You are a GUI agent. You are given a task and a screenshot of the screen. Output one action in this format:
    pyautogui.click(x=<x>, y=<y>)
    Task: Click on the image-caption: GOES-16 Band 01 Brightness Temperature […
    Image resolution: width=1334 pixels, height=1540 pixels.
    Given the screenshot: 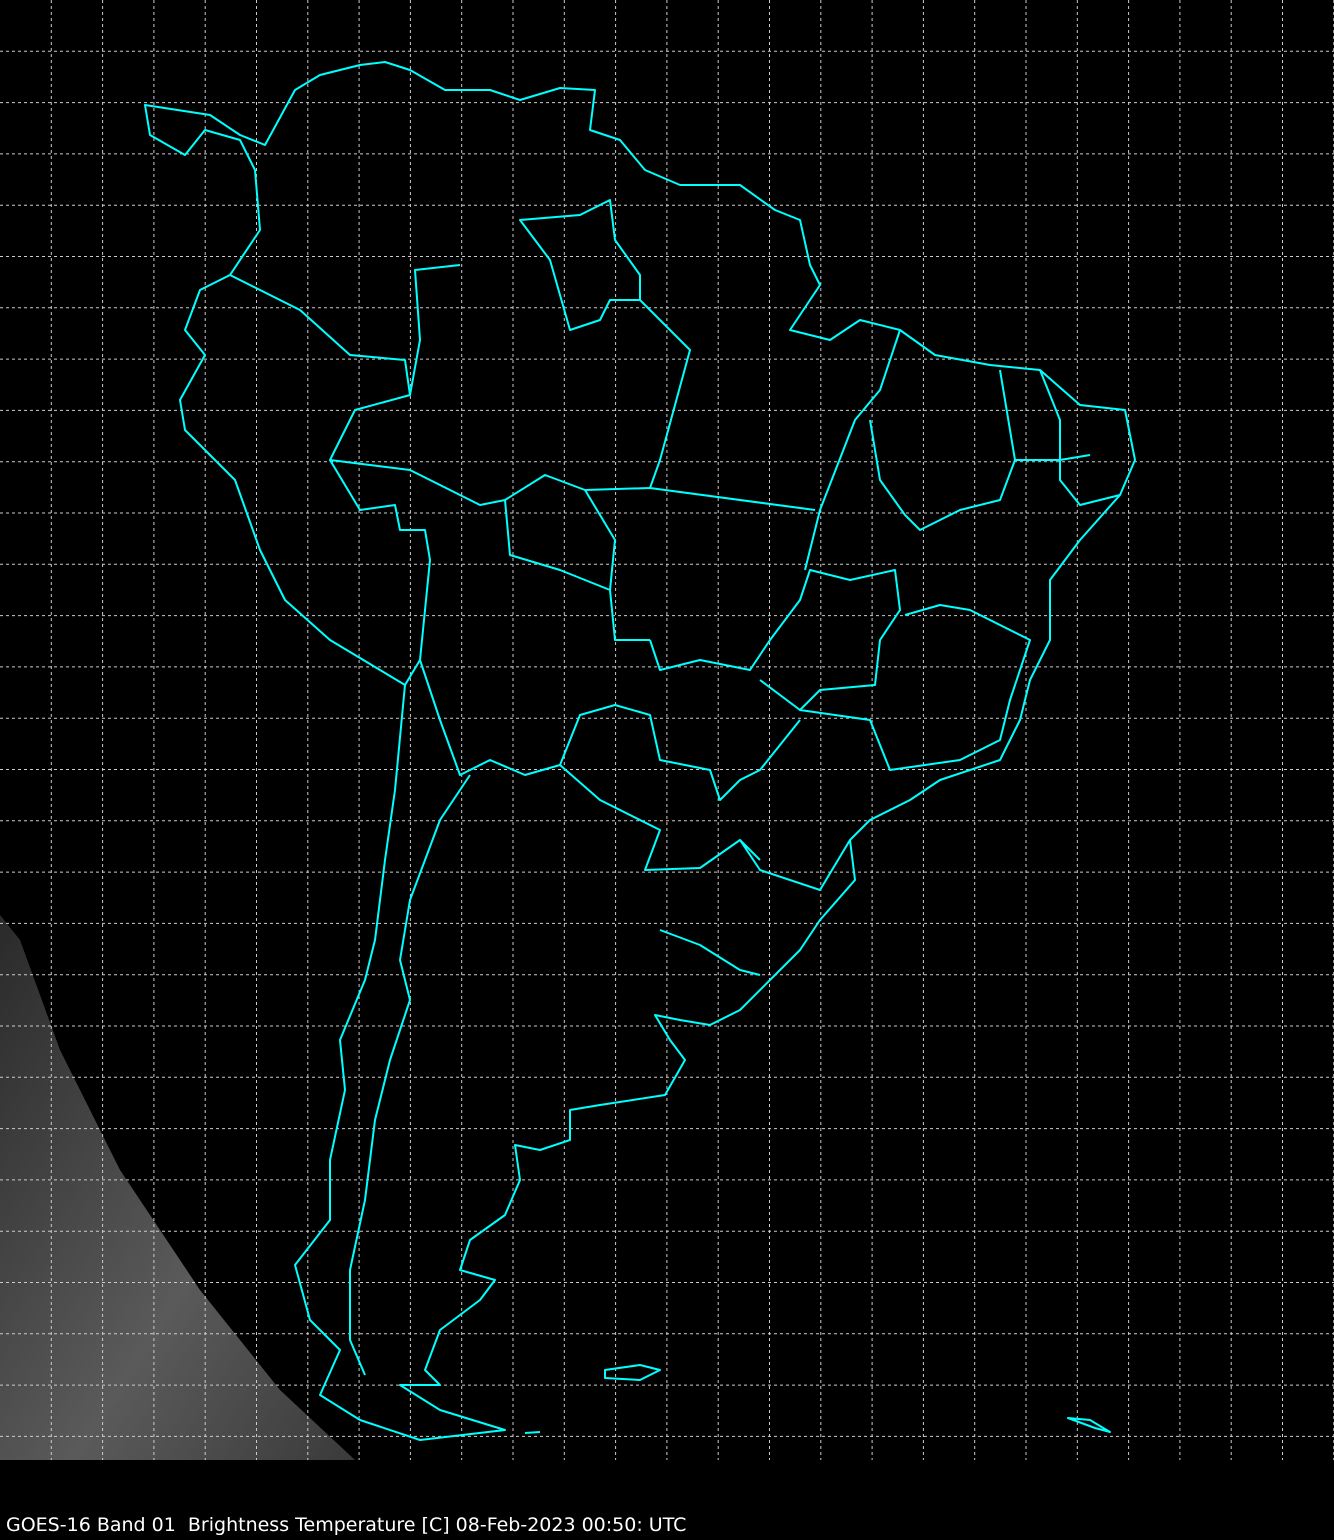 What is the action you would take?
    pyautogui.click(x=346, y=1525)
    